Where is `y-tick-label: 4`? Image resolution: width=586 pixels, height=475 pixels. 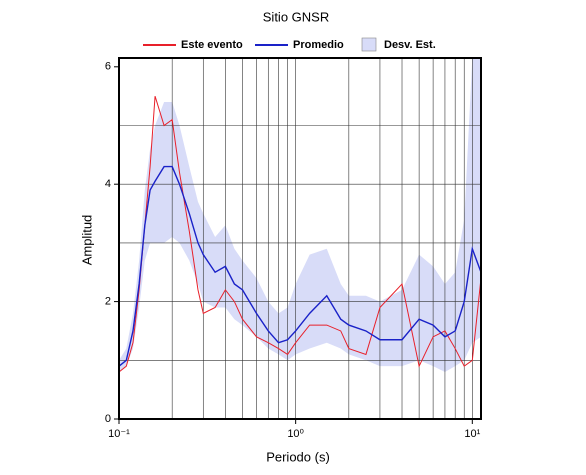 y-tick-label: 4 is located at coordinates (108, 184).